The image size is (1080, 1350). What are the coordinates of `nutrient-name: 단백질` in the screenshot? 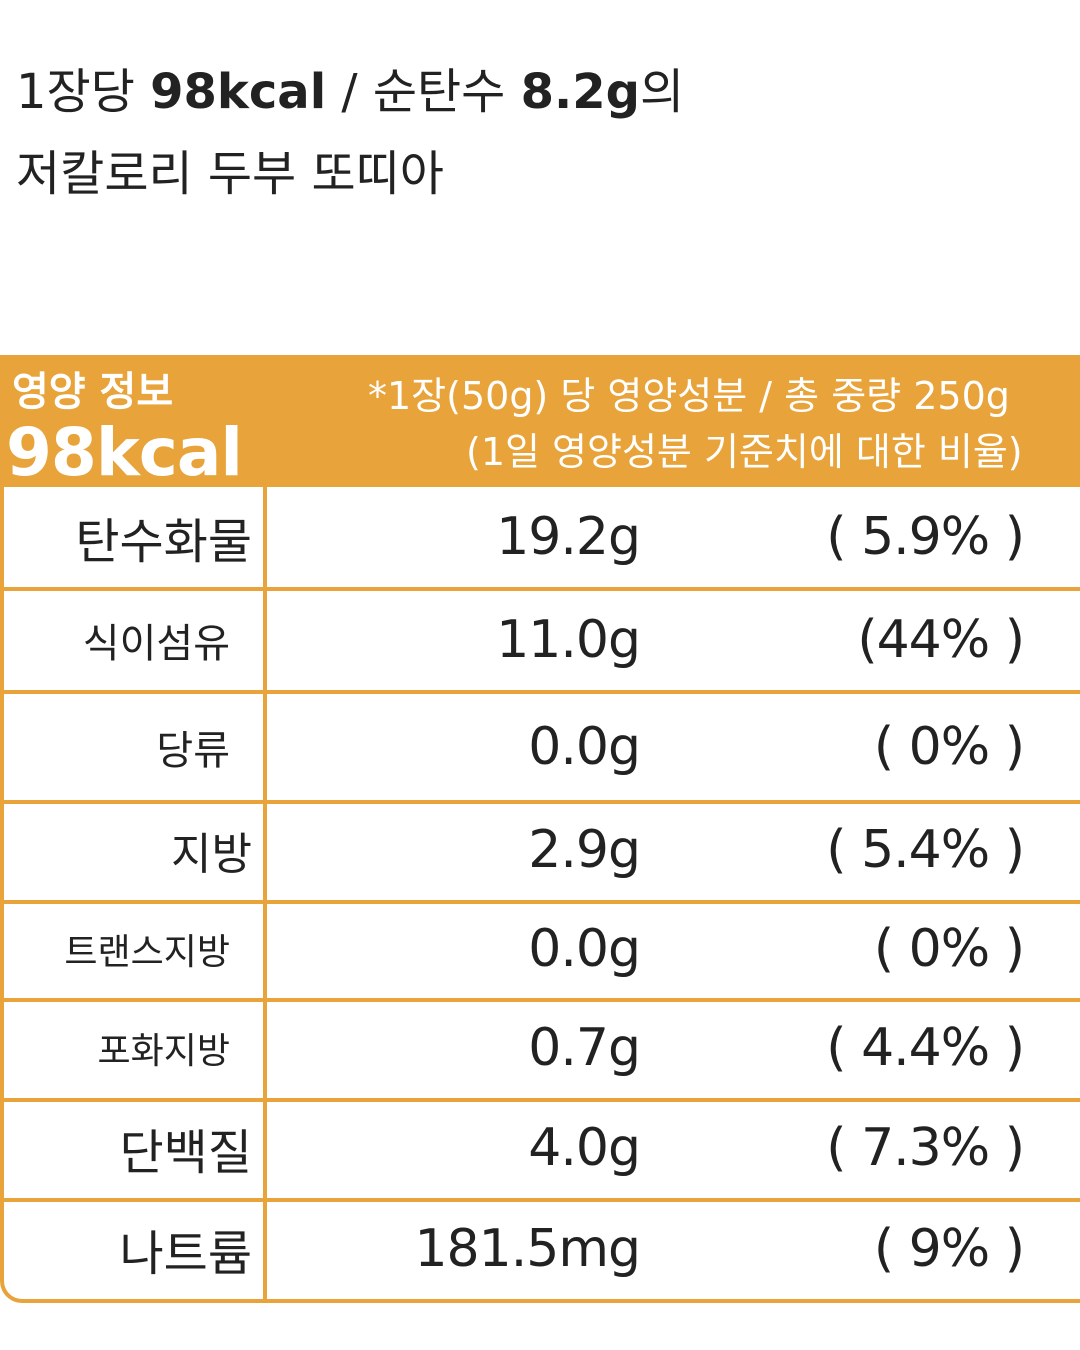 It's located at (185, 1153).